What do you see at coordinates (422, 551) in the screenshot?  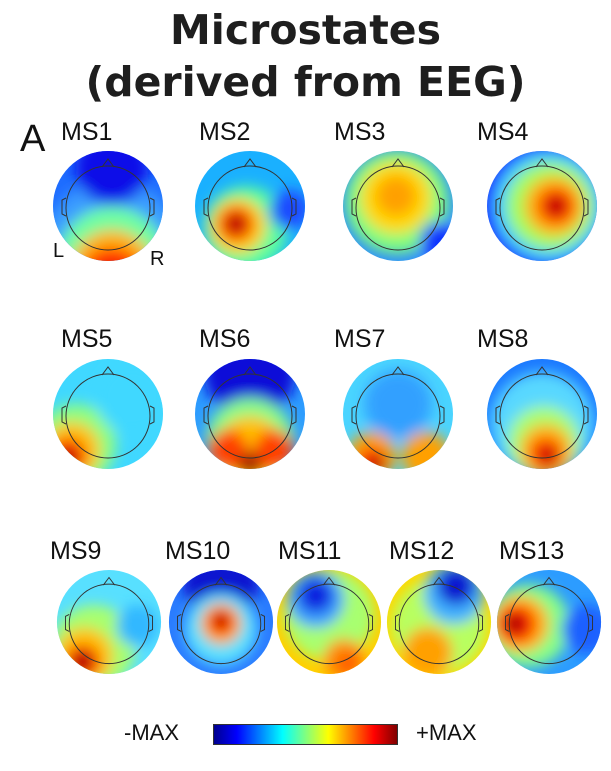 I see `map-label-ms12: MS12` at bounding box center [422, 551].